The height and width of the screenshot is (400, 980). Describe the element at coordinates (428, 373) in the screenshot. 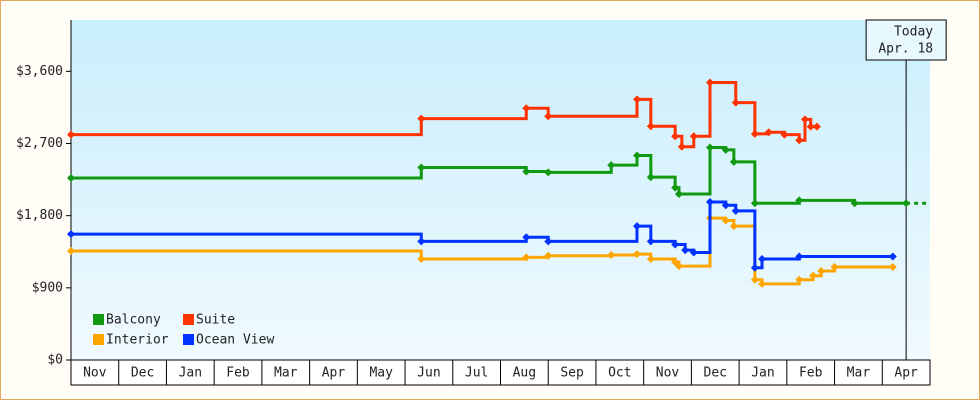

I see `x-tick-label: Jun` at that location.